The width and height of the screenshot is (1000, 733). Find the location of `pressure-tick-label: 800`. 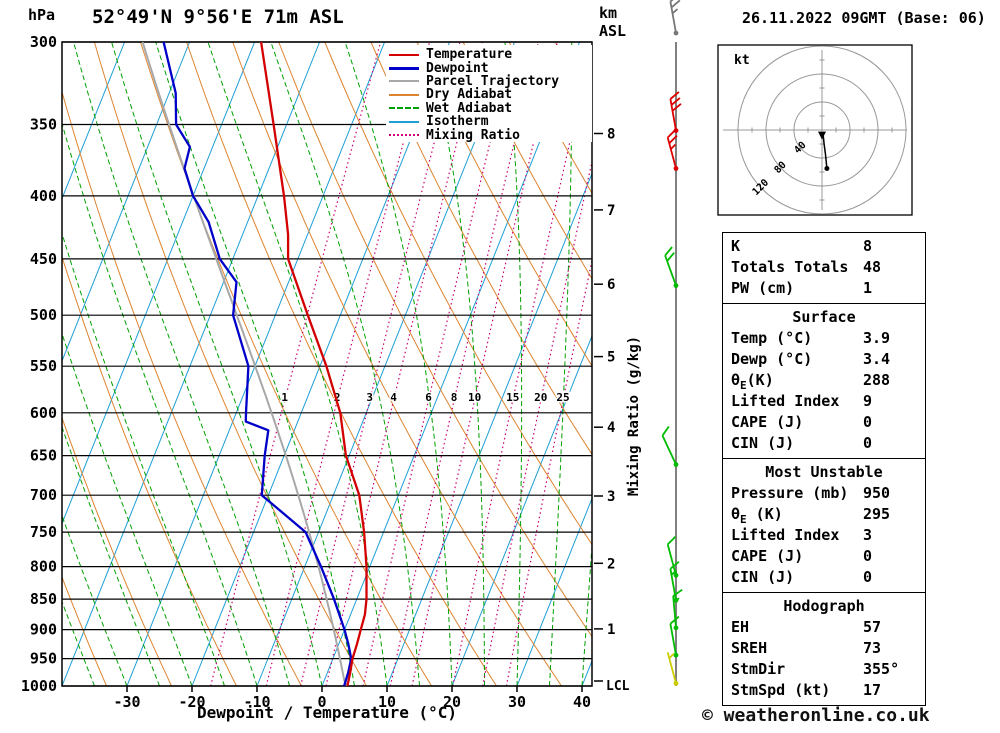

pressure-tick-label: 800 is located at coordinates (43, 567).